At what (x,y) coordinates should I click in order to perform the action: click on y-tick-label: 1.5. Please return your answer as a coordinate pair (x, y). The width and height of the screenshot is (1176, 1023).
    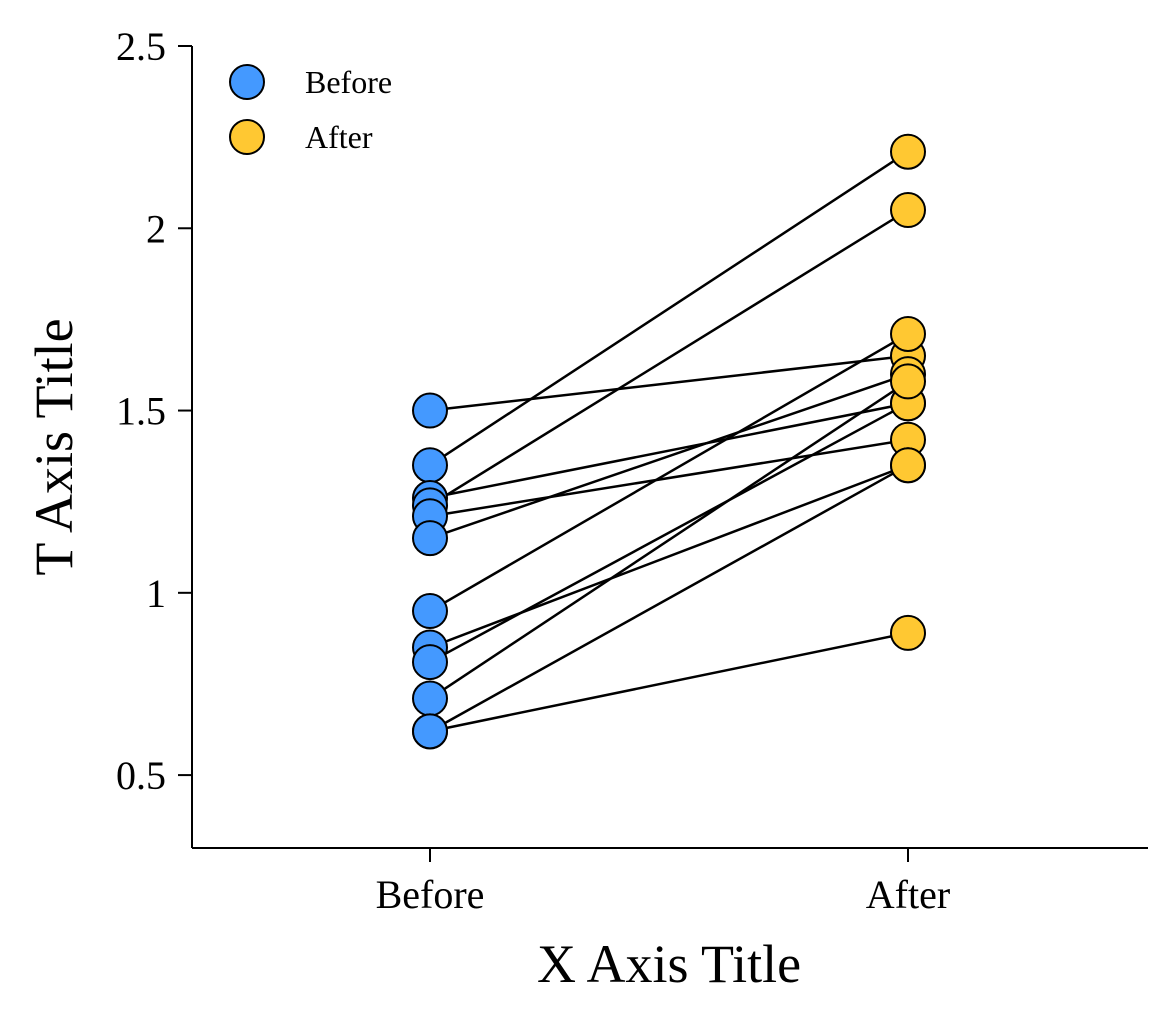
    Looking at the image, I should click on (141, 411).